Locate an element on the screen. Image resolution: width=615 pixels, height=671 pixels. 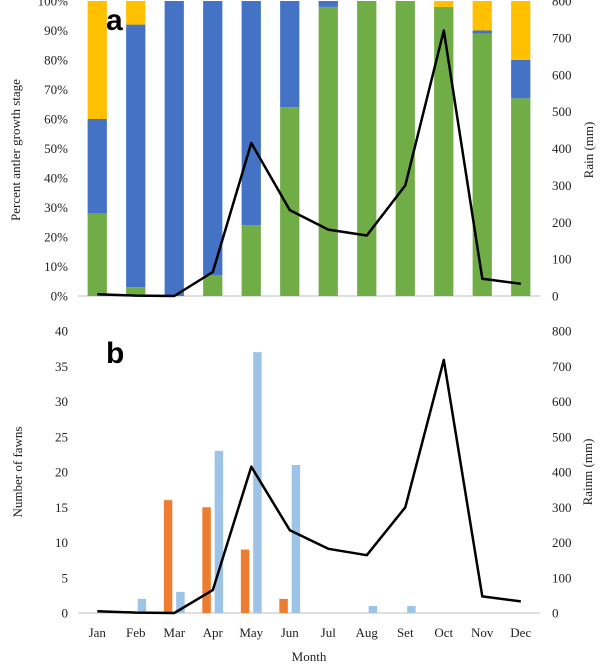
left-tick-label: 80% is located at coordinates (56, 60).